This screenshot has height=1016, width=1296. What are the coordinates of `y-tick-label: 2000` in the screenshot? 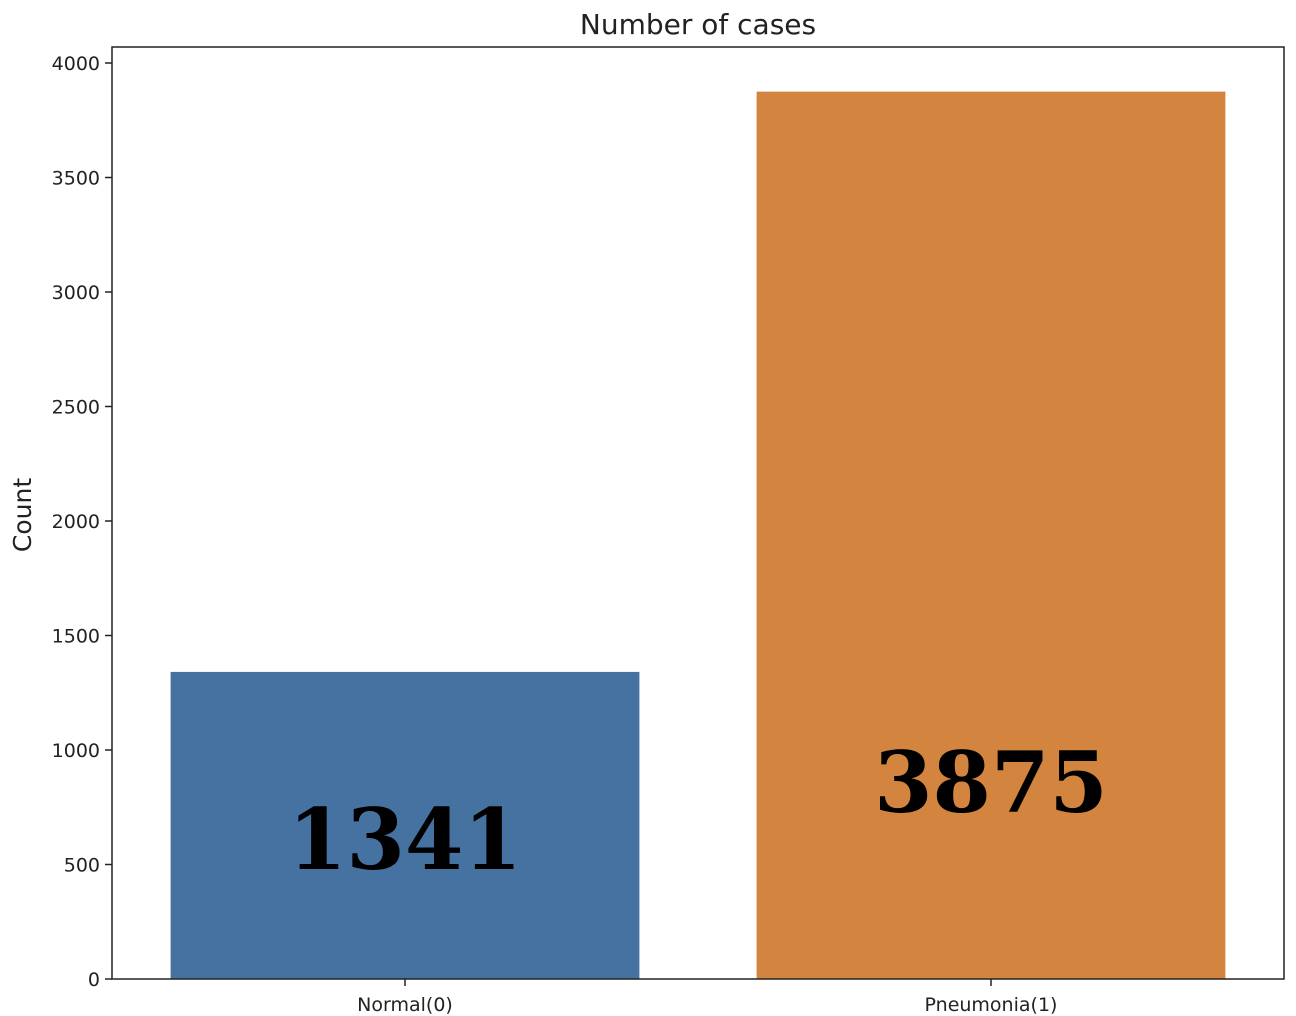 It's located at (76, 522).